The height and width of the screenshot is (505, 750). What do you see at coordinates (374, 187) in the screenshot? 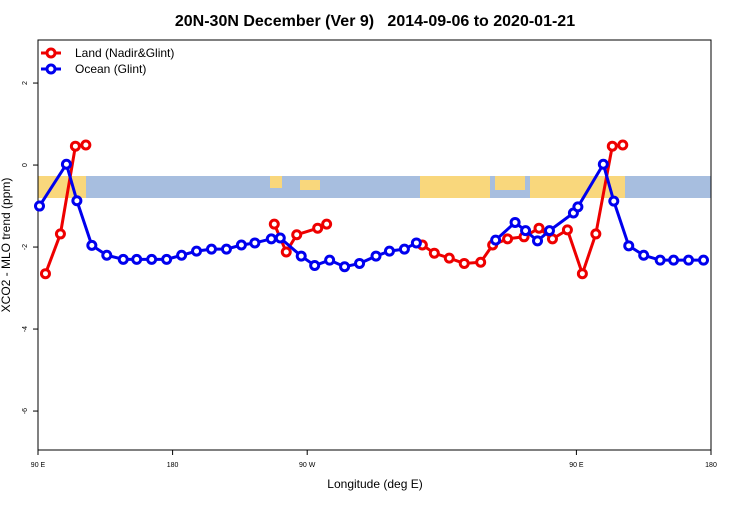
I see `map-strip` at bounding box center [374, 187].